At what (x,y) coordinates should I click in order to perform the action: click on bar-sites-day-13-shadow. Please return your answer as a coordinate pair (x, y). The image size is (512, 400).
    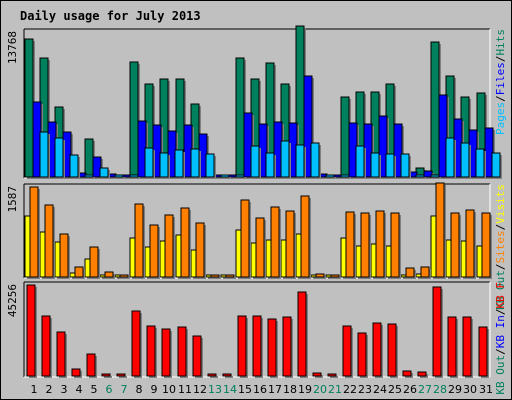
    Looking at the image, I should click on (217, 278).